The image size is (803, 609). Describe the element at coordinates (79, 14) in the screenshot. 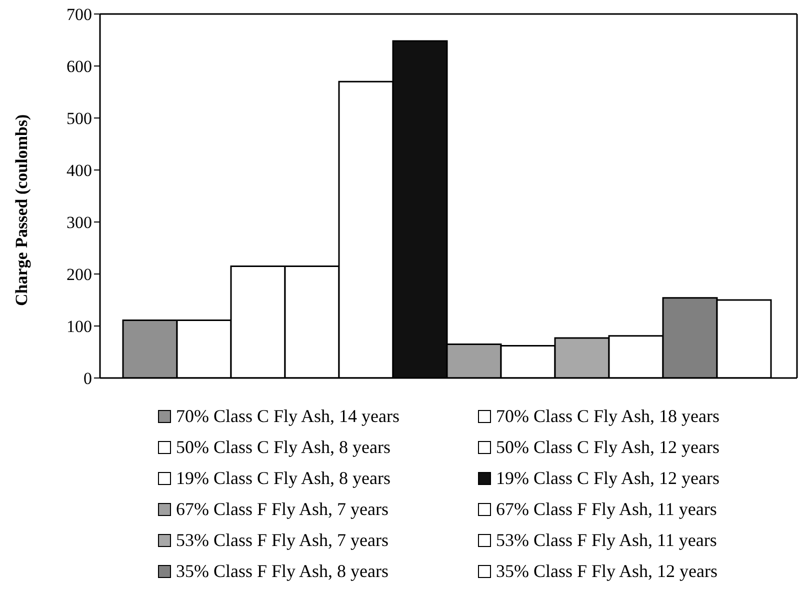

I see `y-tick-label: 700` at that location.